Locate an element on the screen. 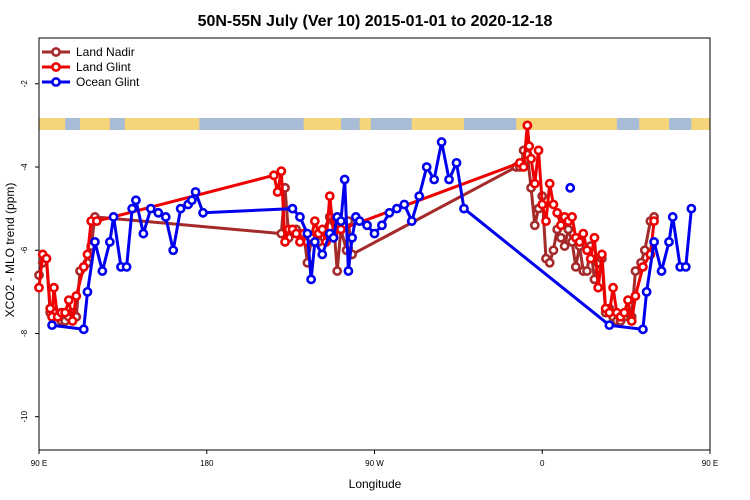 This screenshot has width=750, height=500. x-tick-label: 90 W is located at coordinates (374, 463).